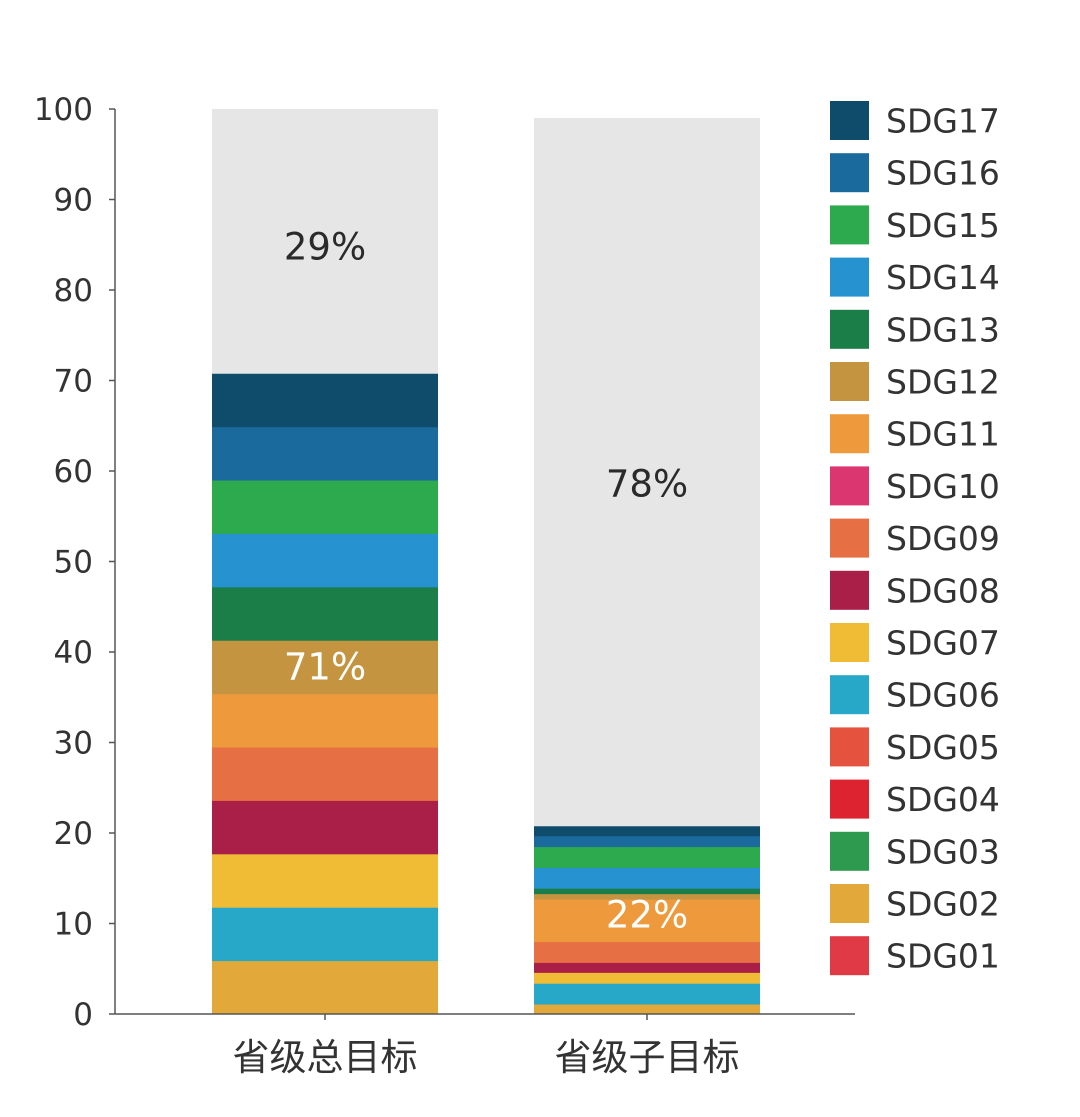  Describe the element at coordinates (943, 538) in the screenshot. I see `legend-label-sdg09: SDG09` at that location.